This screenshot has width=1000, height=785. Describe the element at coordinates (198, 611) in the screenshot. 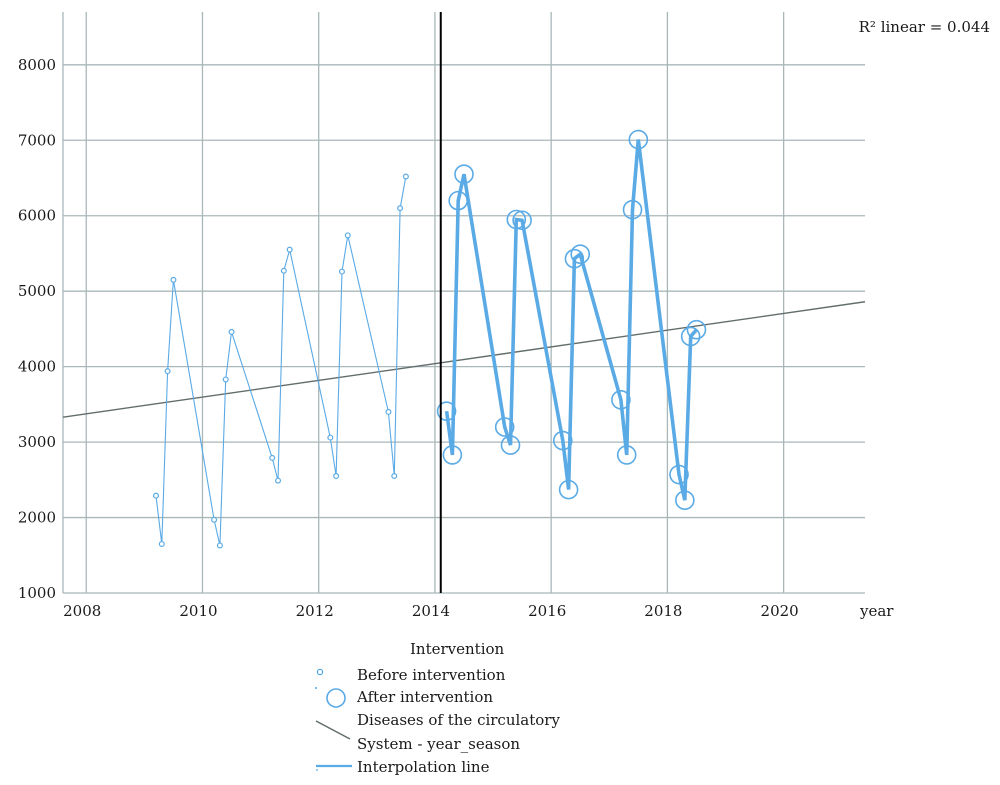

I see `x-tick-label: 2010` at that location.